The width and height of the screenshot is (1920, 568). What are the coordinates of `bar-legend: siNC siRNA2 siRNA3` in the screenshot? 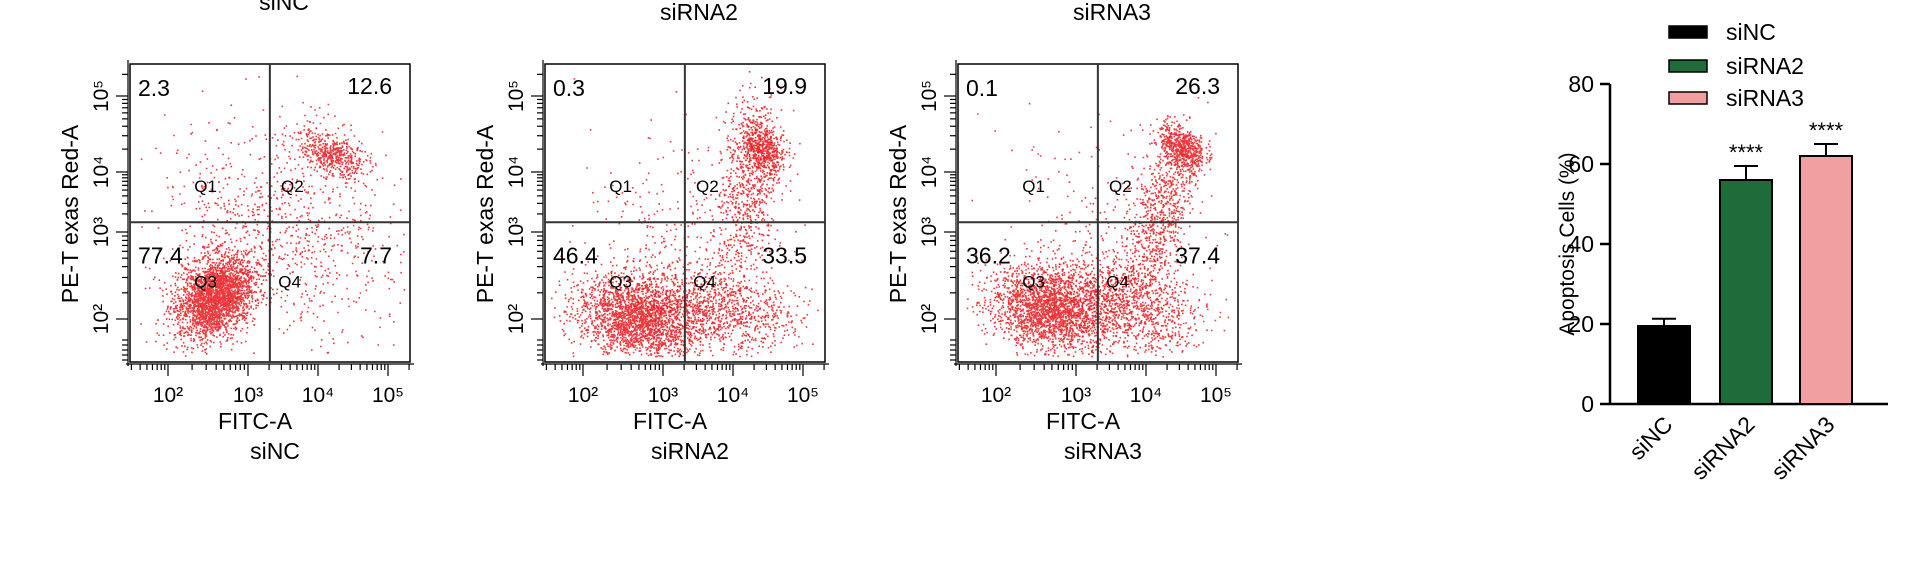 It's located at (1736, 65).